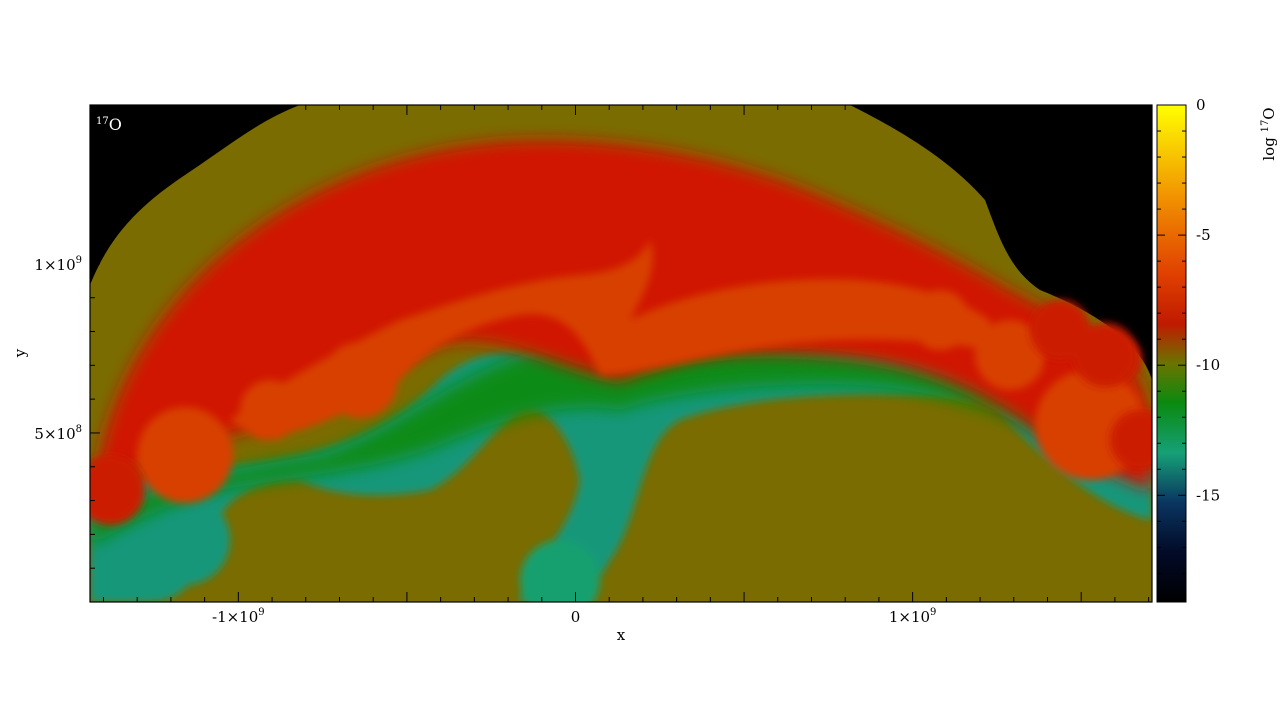 This screenshot has width=1280, height=720. Describe the element at coordinates (1208, 365) in the screenshot. I see `colorbar-tick-label: -10` at that location.